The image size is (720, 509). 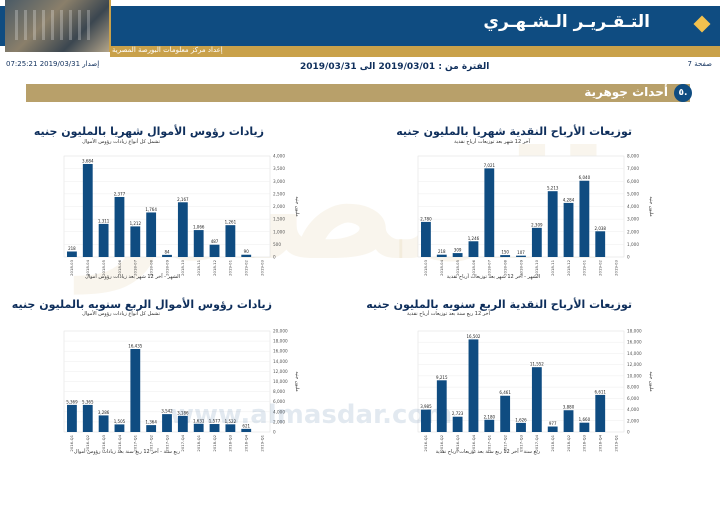 I want to click on x-tick-label: 2018-07, so click(x=489, y=267).